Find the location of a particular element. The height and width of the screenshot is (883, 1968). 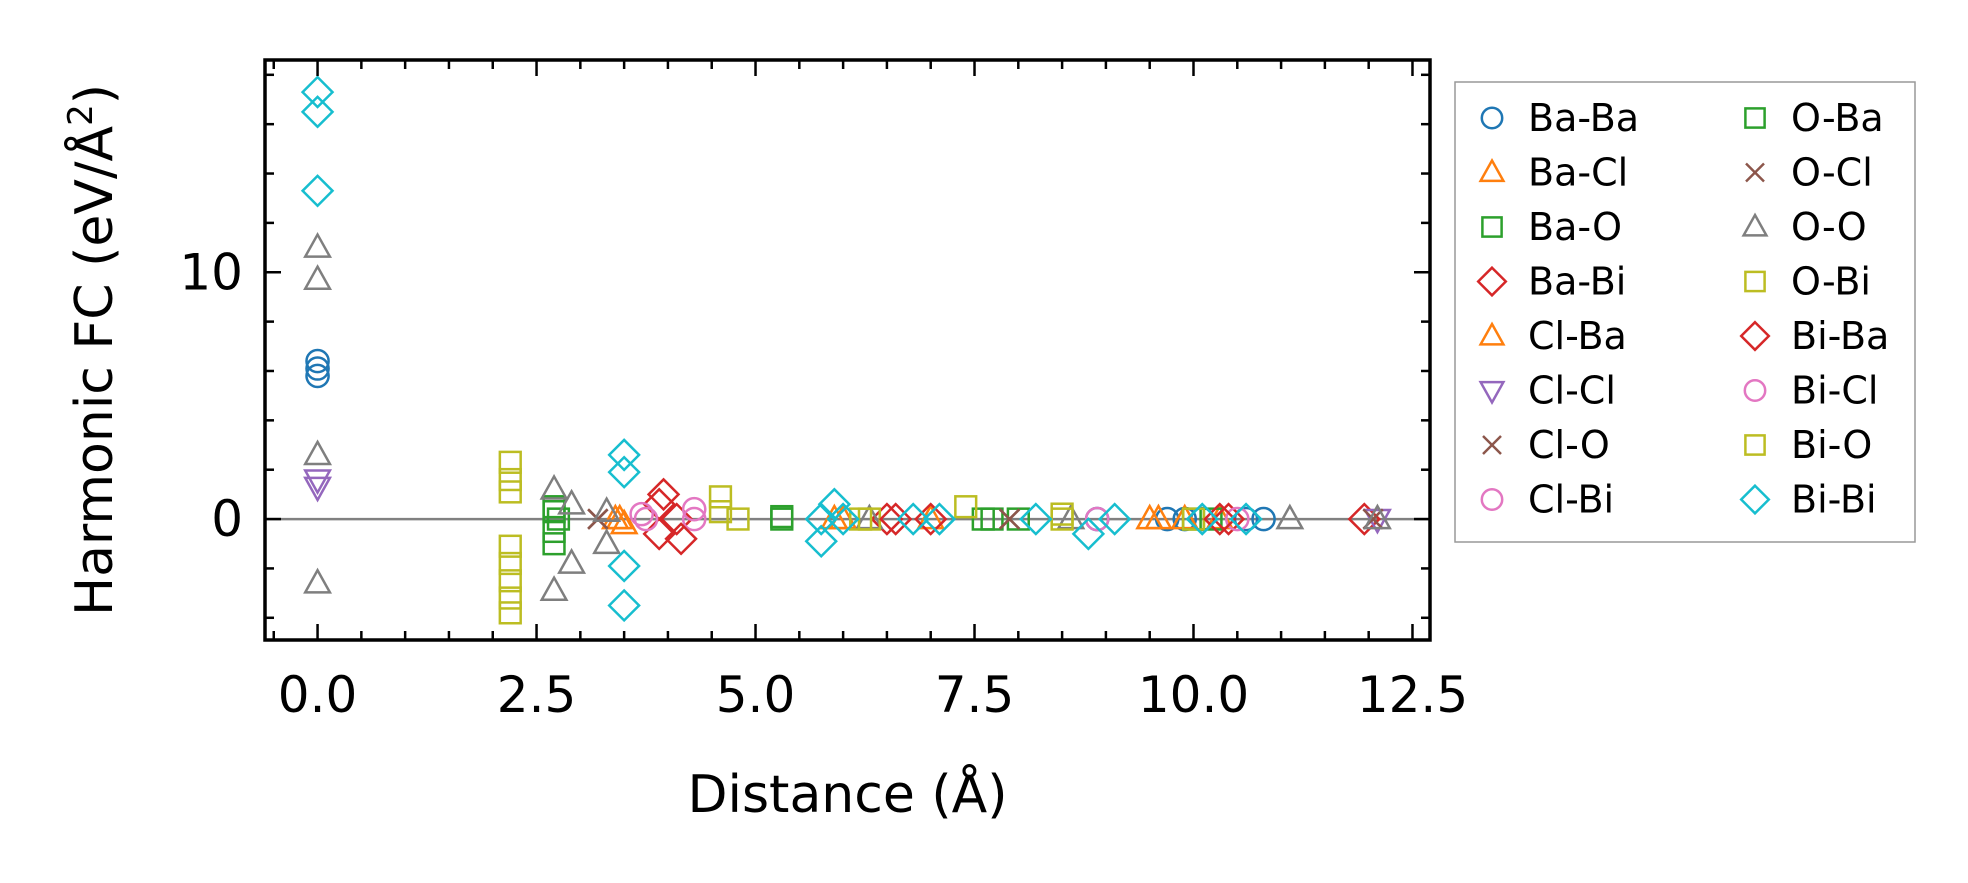

data-point-ba-cl is located at coordinates (624, 521).